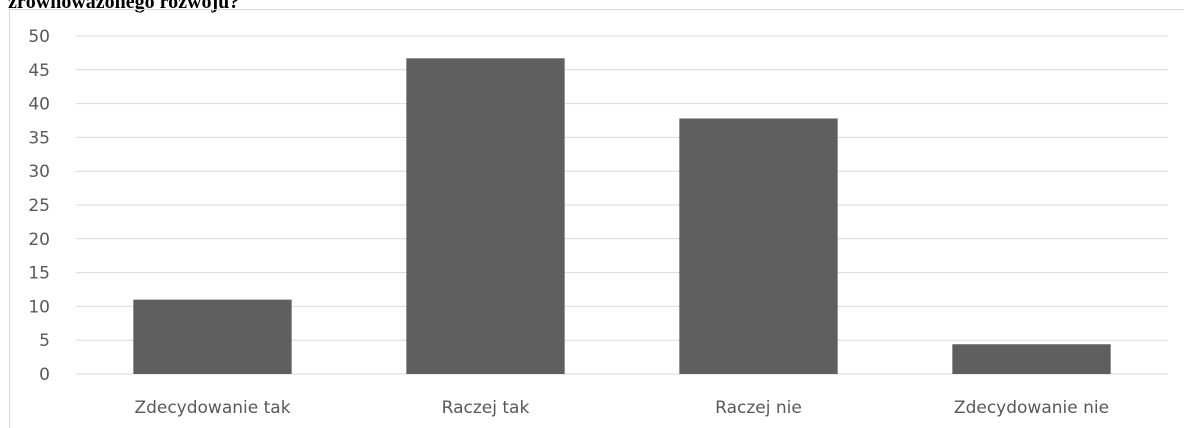 This screenshot has width=1184, height=428. Describe the element at coordinates (1031, 408) in the screenshot. I see `x-tick-label: Zdecydowanie nie` at that location.